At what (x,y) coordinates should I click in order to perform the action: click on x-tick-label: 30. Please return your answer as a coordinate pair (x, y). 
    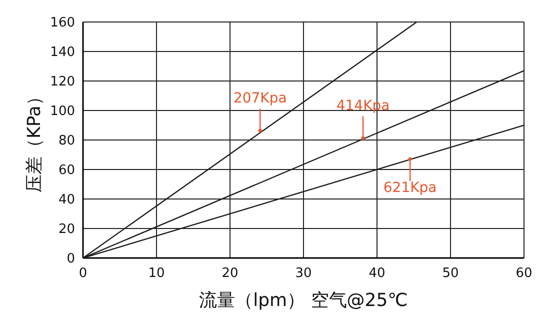
    Looking at the image, I should click on (303, 273).